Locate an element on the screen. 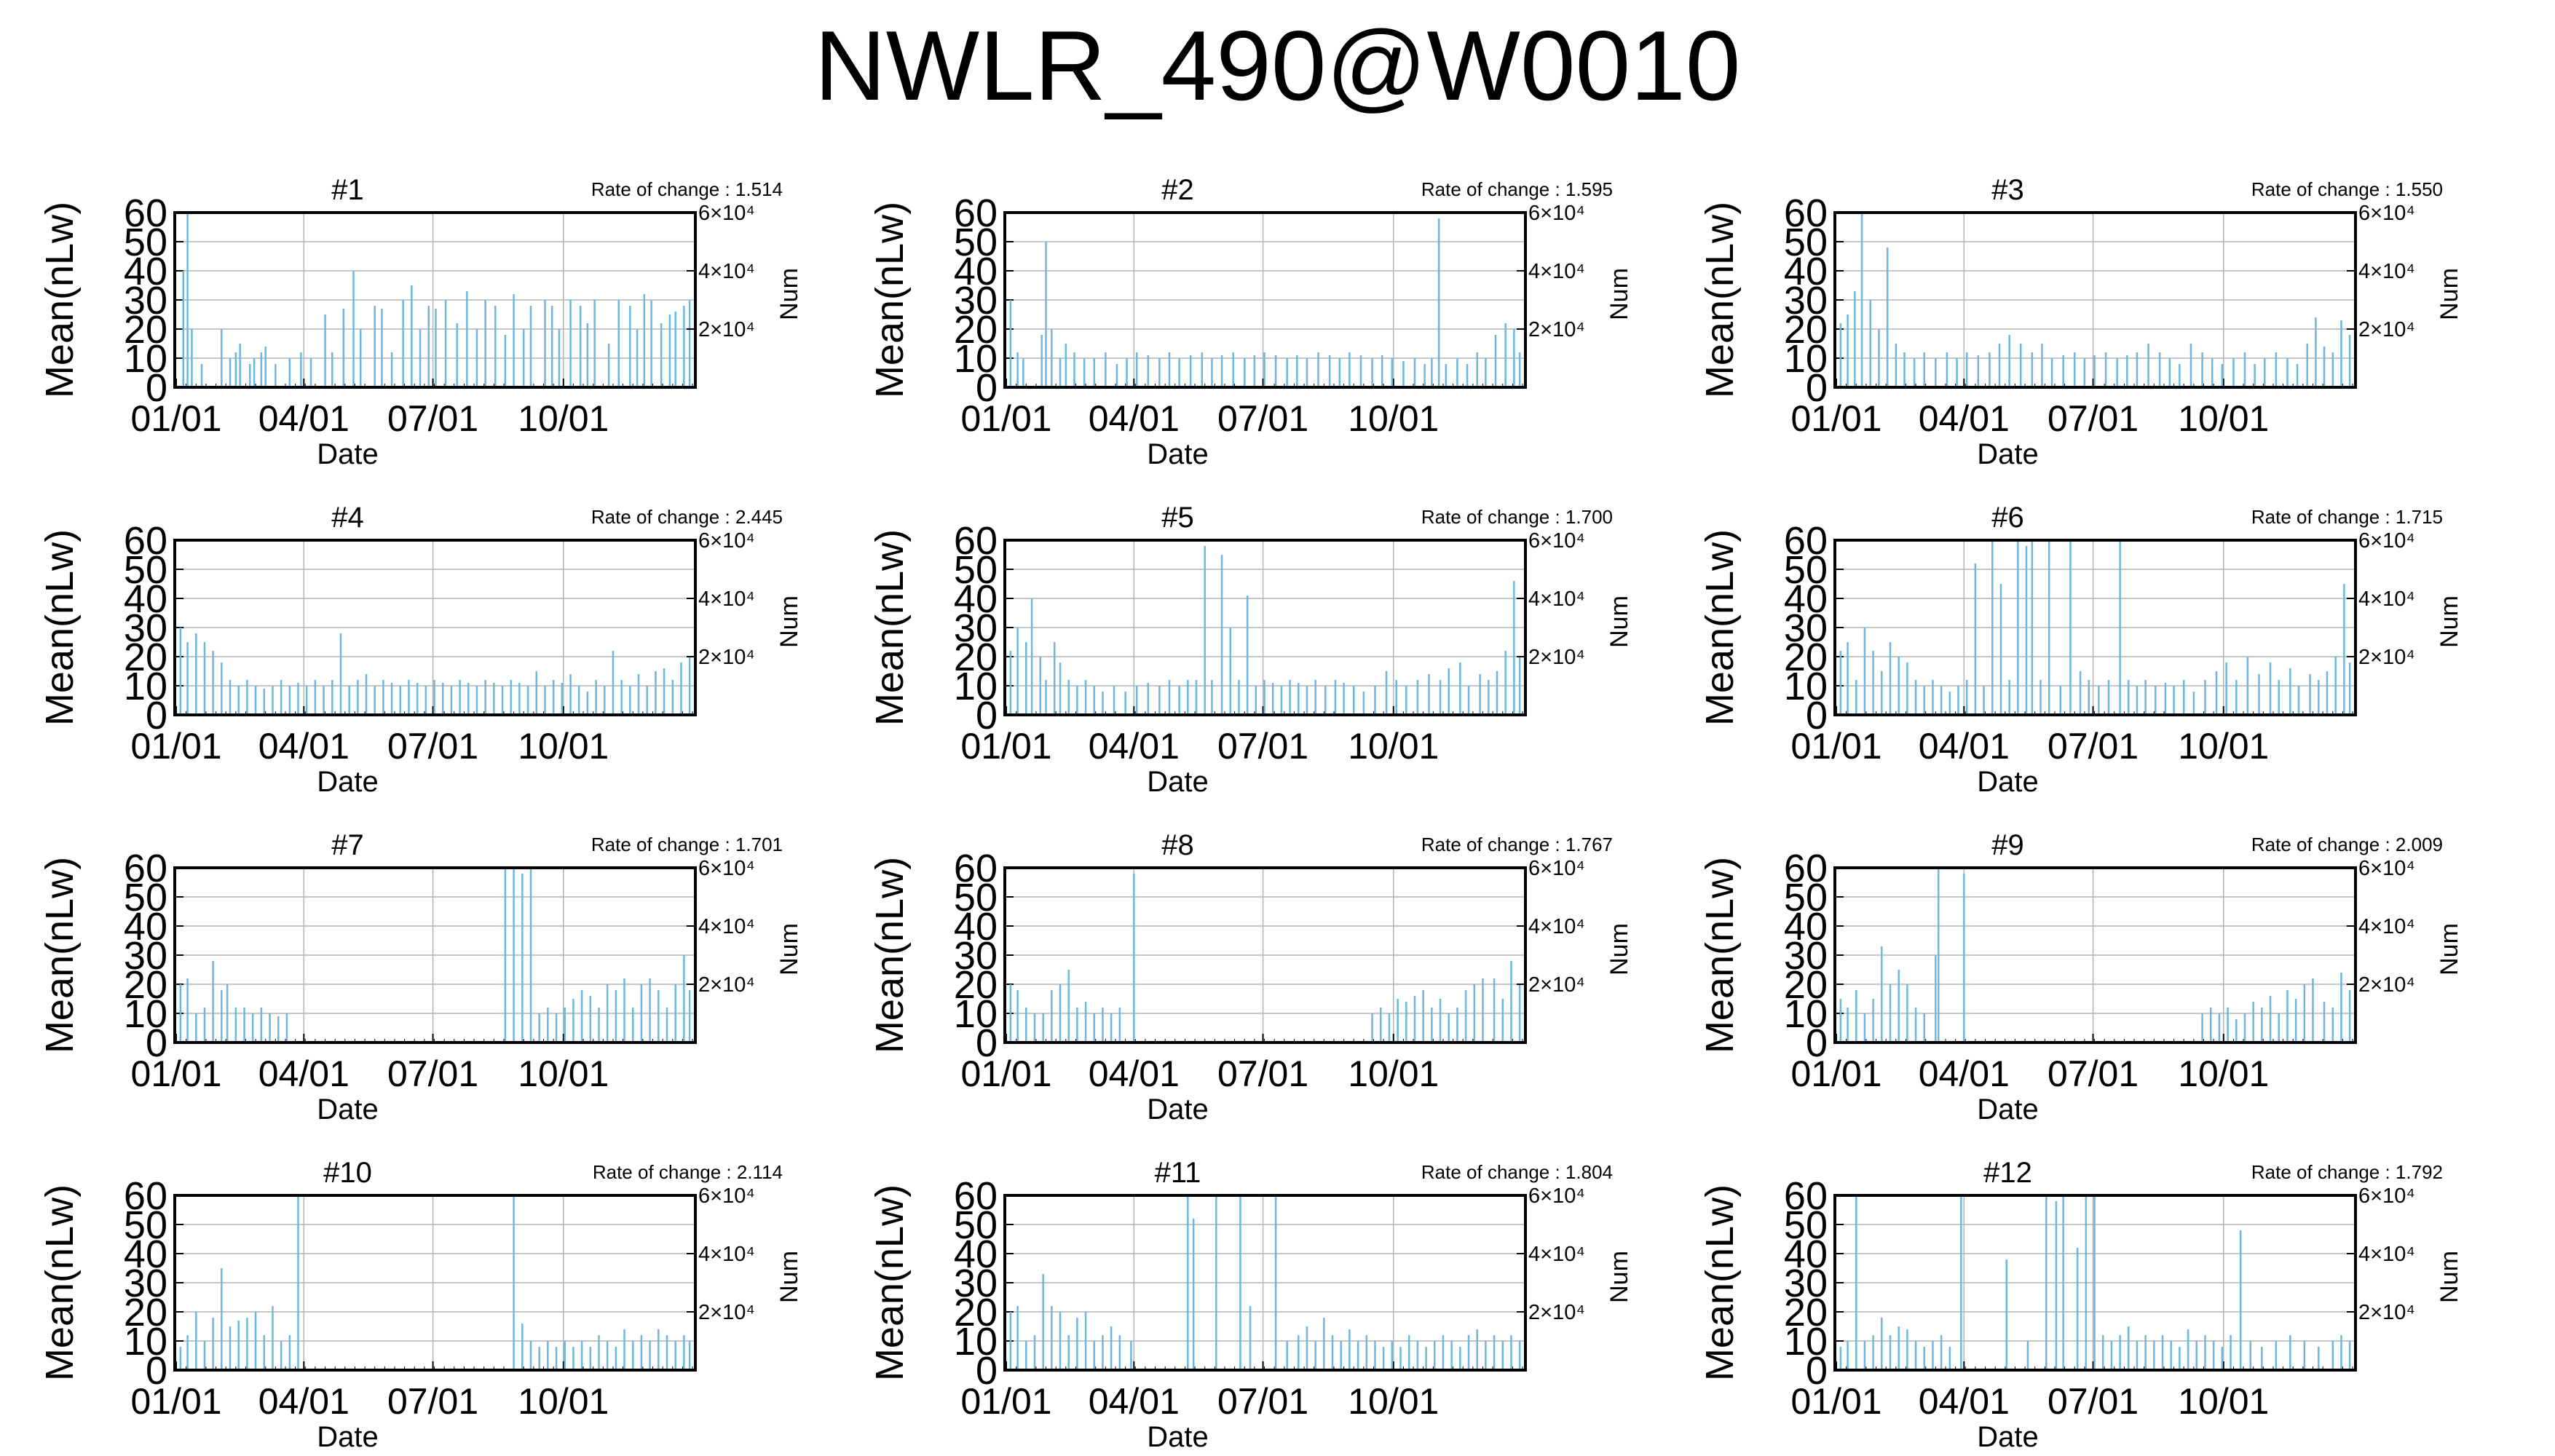 This screenshot has height=1456, width=2555. rate-of-change-label: Rate of change : 2.445 is located at coordinates (687, 517).